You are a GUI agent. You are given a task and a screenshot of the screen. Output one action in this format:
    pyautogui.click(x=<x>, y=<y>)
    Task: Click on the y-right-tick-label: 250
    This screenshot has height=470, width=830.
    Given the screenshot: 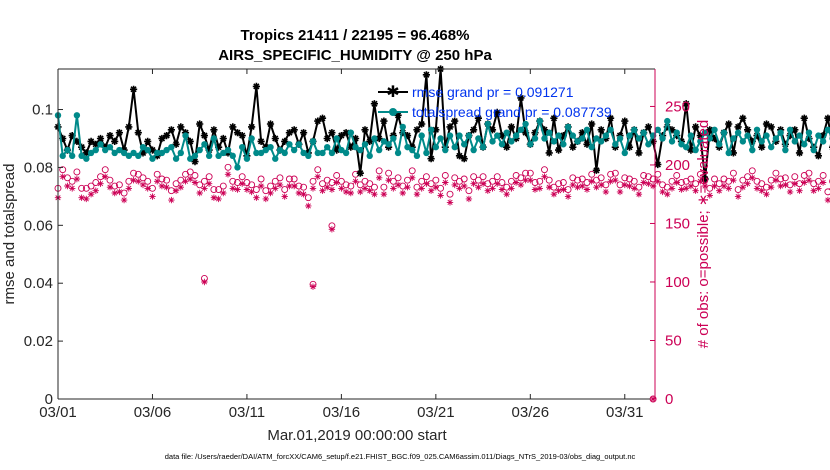 What is the action you would take?
    pyautogui.click(x=677, y=106)
    